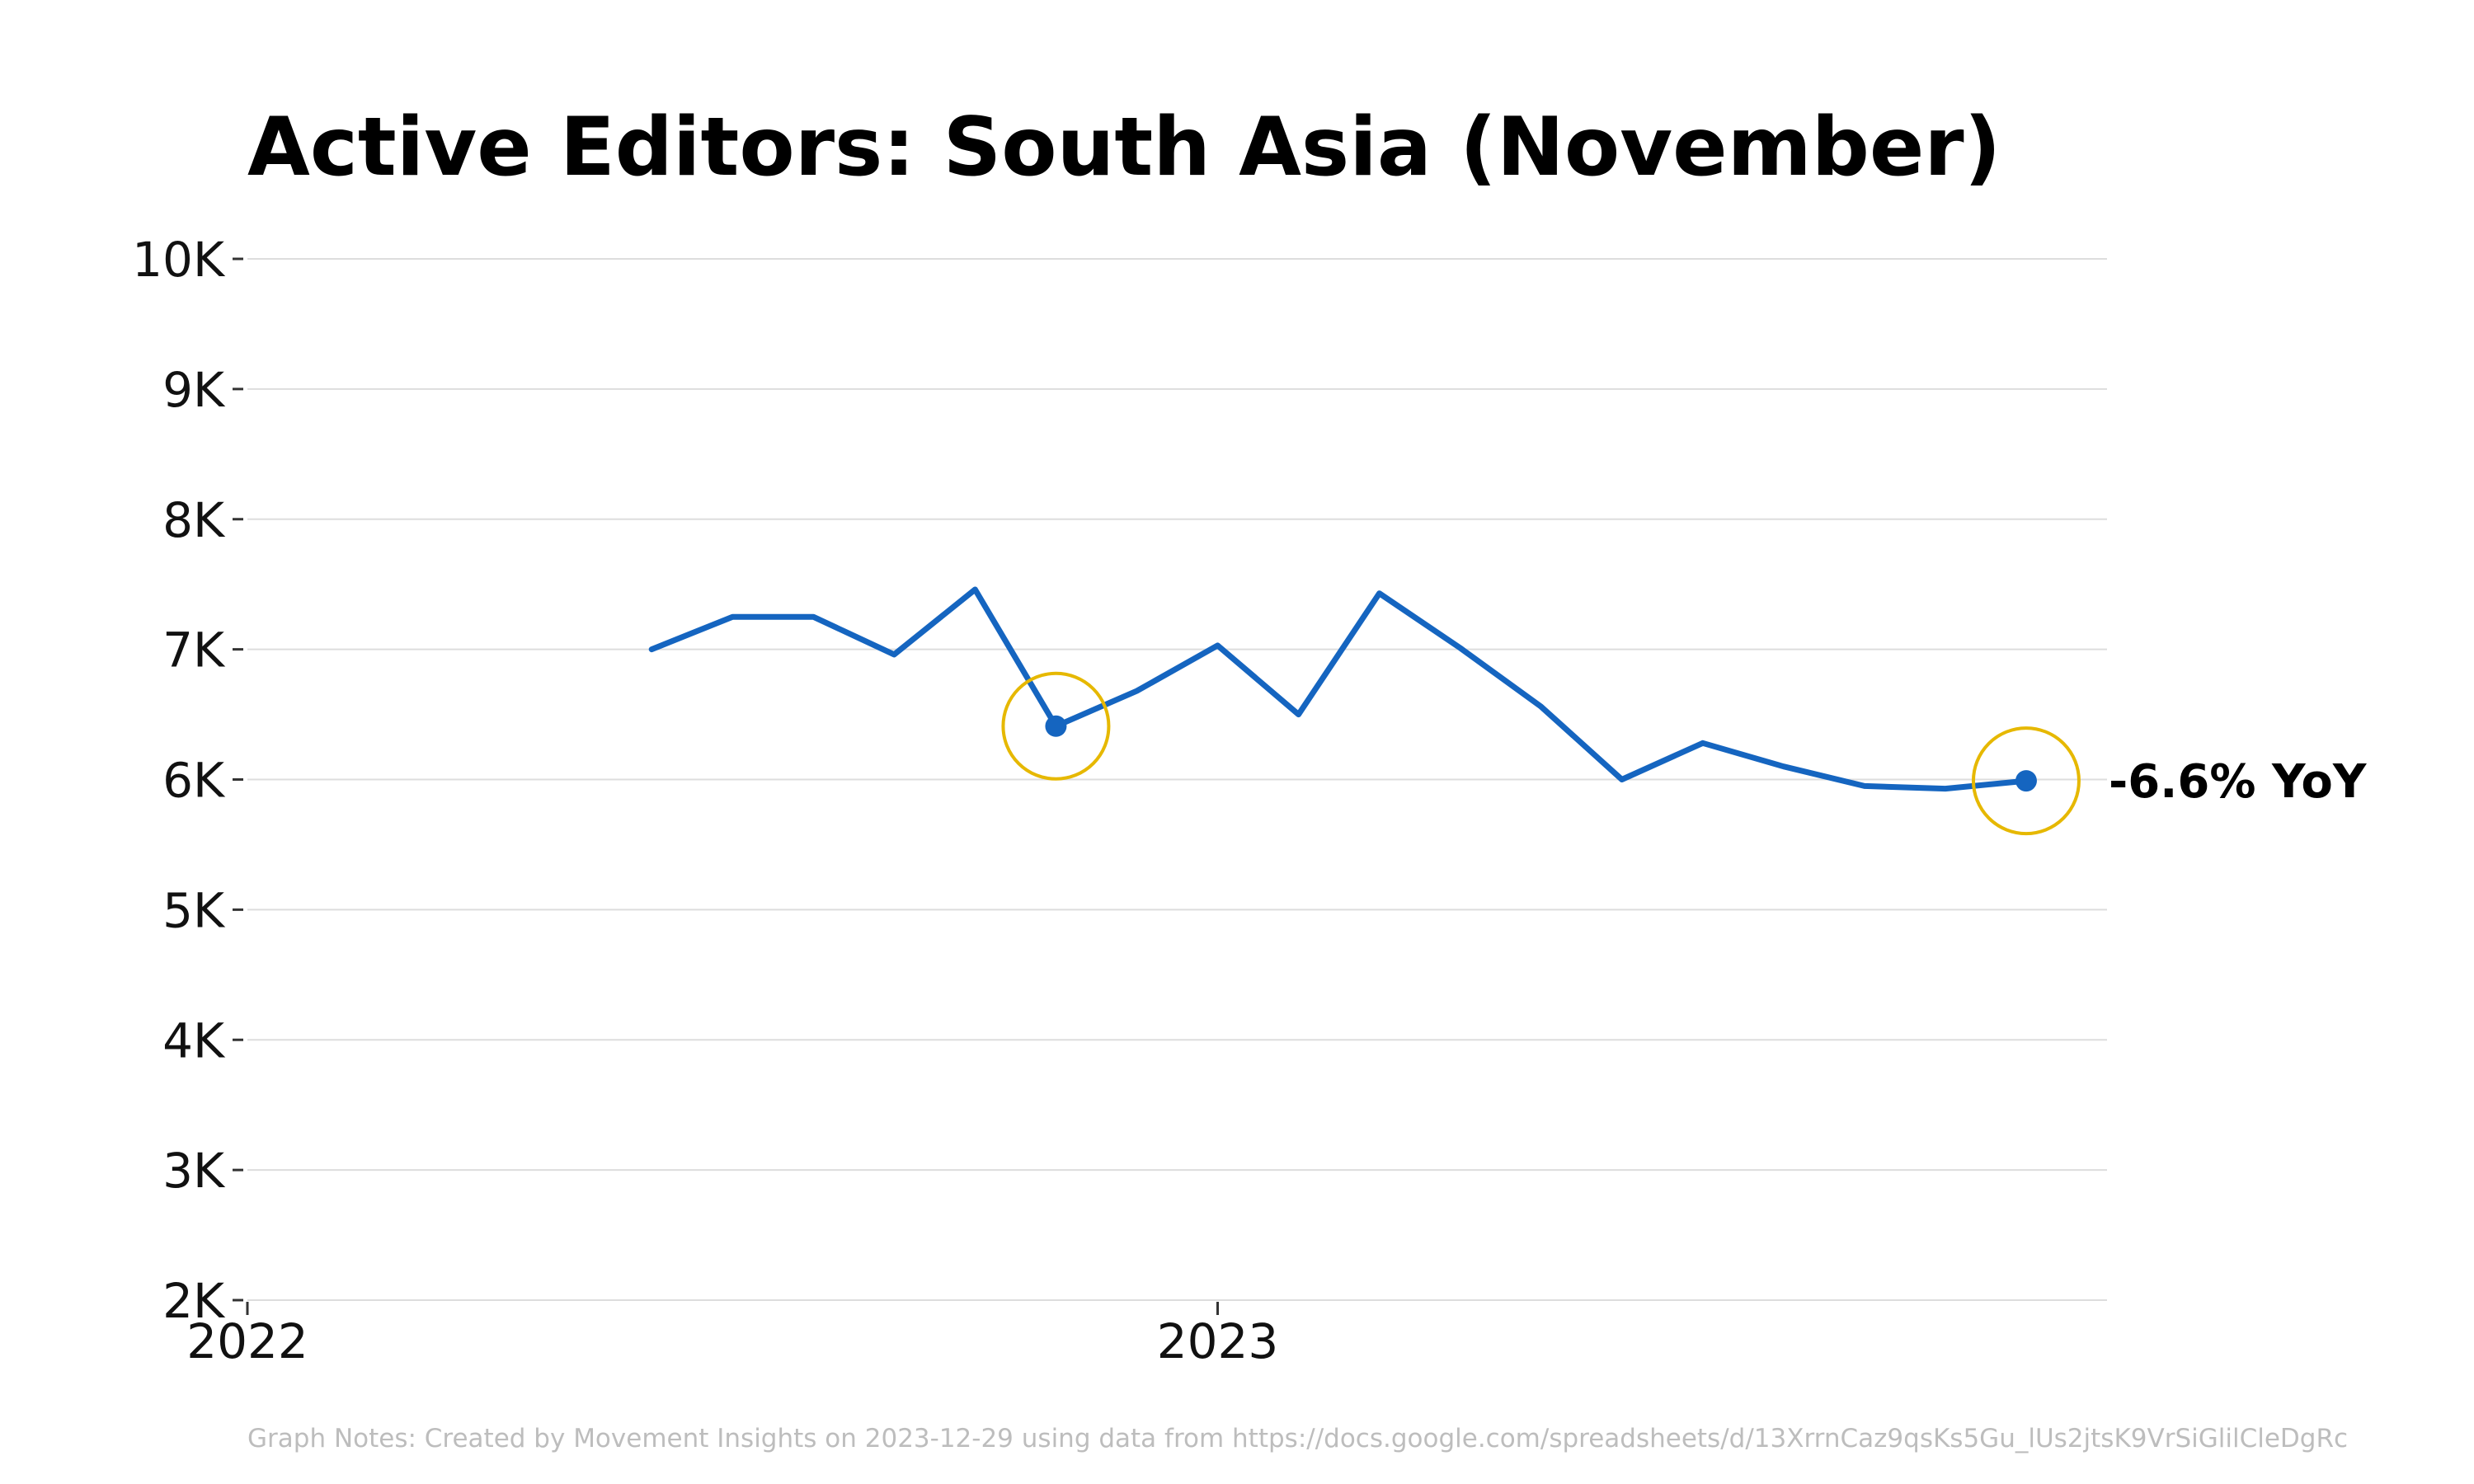  I want to click on x-axis: 2022 2023, so click(732, 1335).